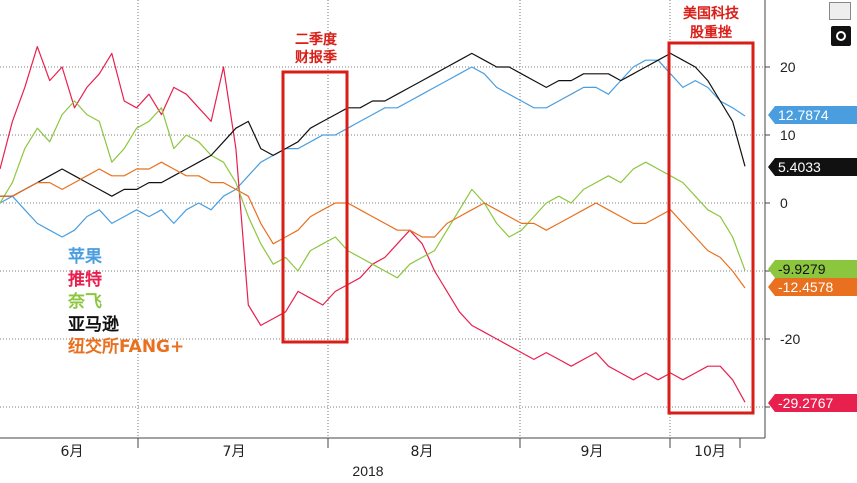  I want to click on x-tick-label: 6月, so click(72, 452).